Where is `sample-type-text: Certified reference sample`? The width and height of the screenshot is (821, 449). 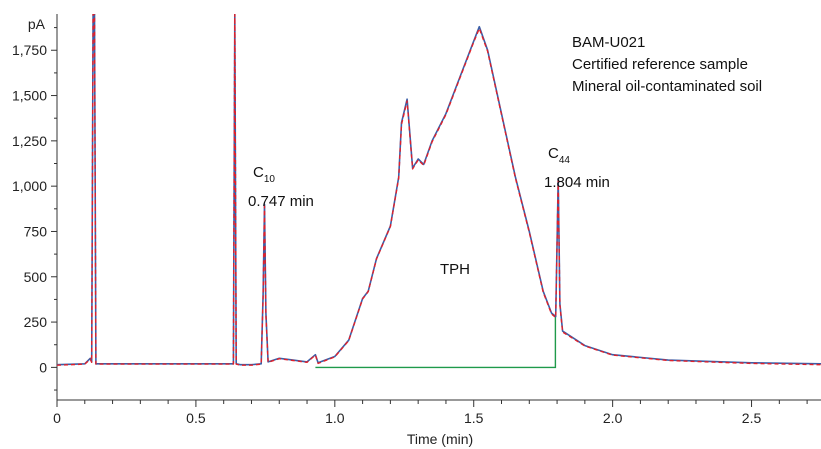 sample-type-text: Certified reference sample is located at coordinates (660, 64).